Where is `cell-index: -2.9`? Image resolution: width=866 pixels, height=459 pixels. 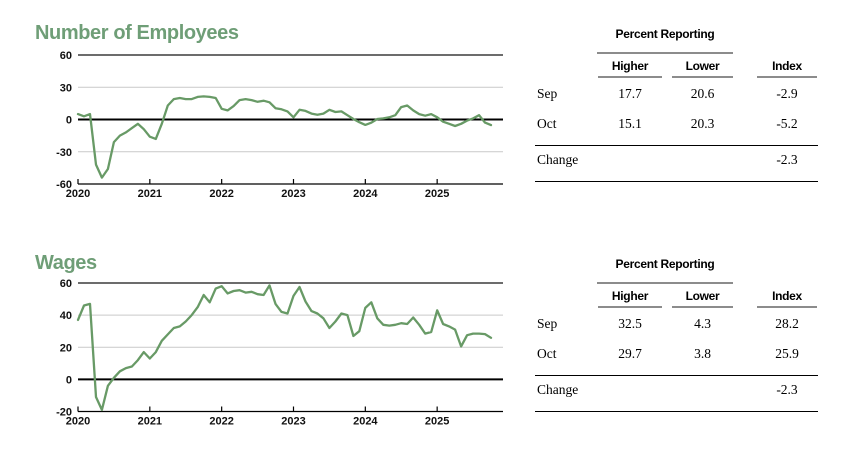 cell-index: -2.9 is located at coordinates (787, 93).